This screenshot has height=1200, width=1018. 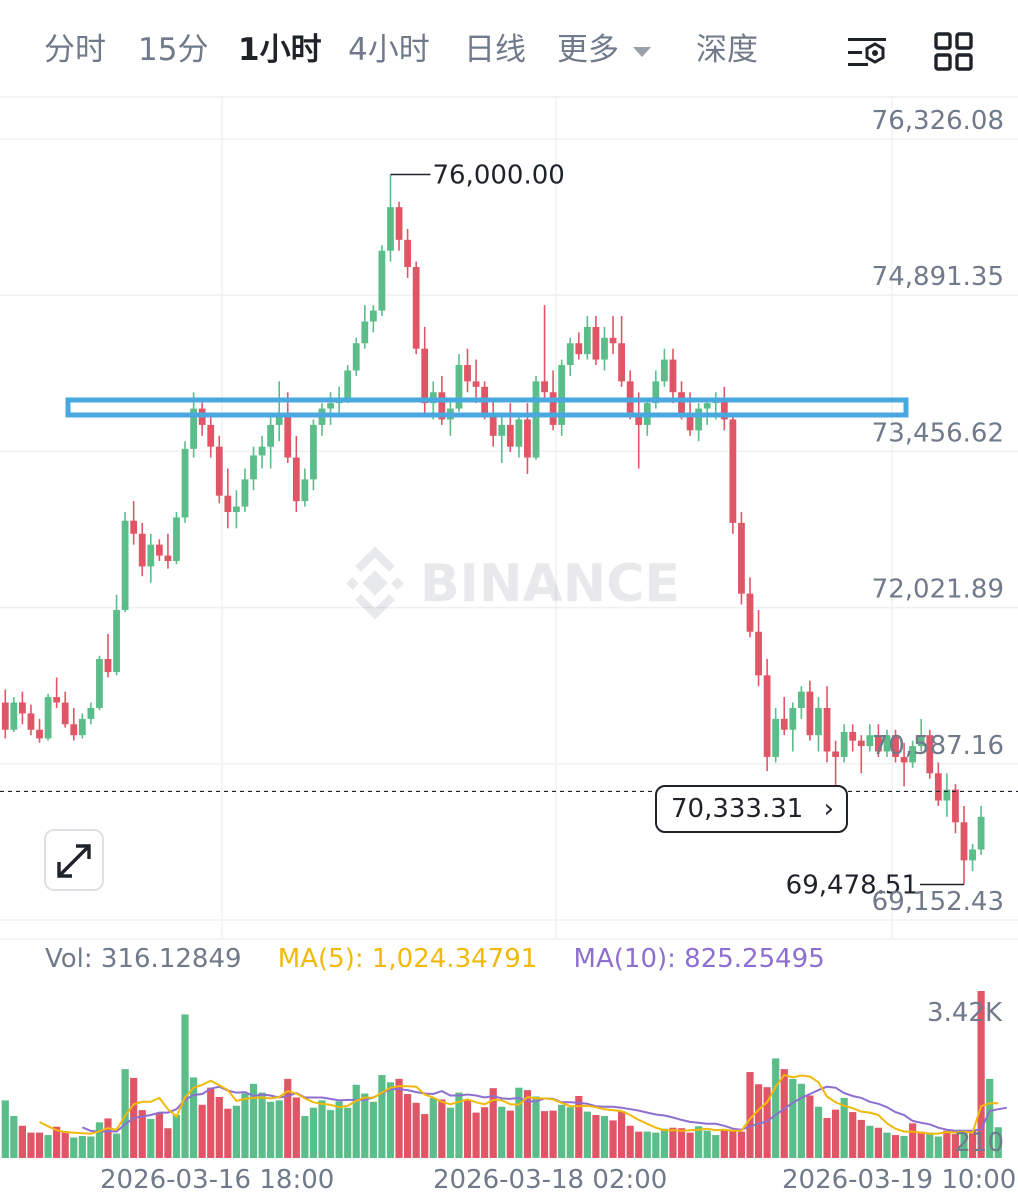 I want to click on current-price-tag: 70,333.31 ›, so click(x=751, y=809).